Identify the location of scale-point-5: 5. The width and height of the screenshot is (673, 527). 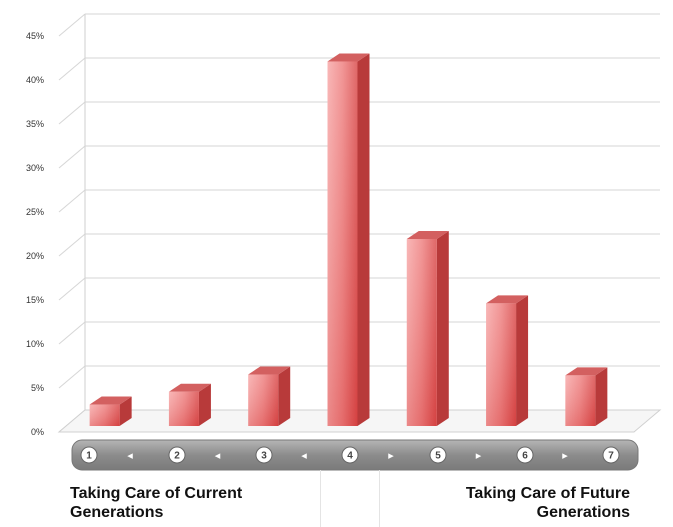
(438, 455).